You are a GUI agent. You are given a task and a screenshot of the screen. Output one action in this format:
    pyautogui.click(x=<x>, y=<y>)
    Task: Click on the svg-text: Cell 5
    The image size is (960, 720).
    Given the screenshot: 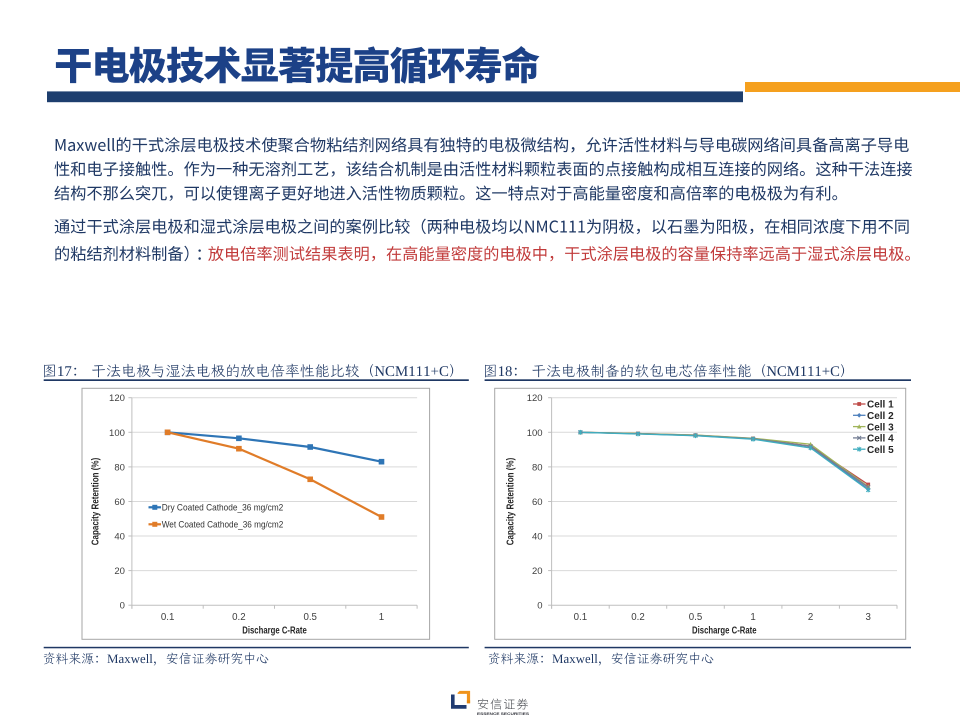 What is the action you would take?
    pyautogui.click(x=880, y=450)
    